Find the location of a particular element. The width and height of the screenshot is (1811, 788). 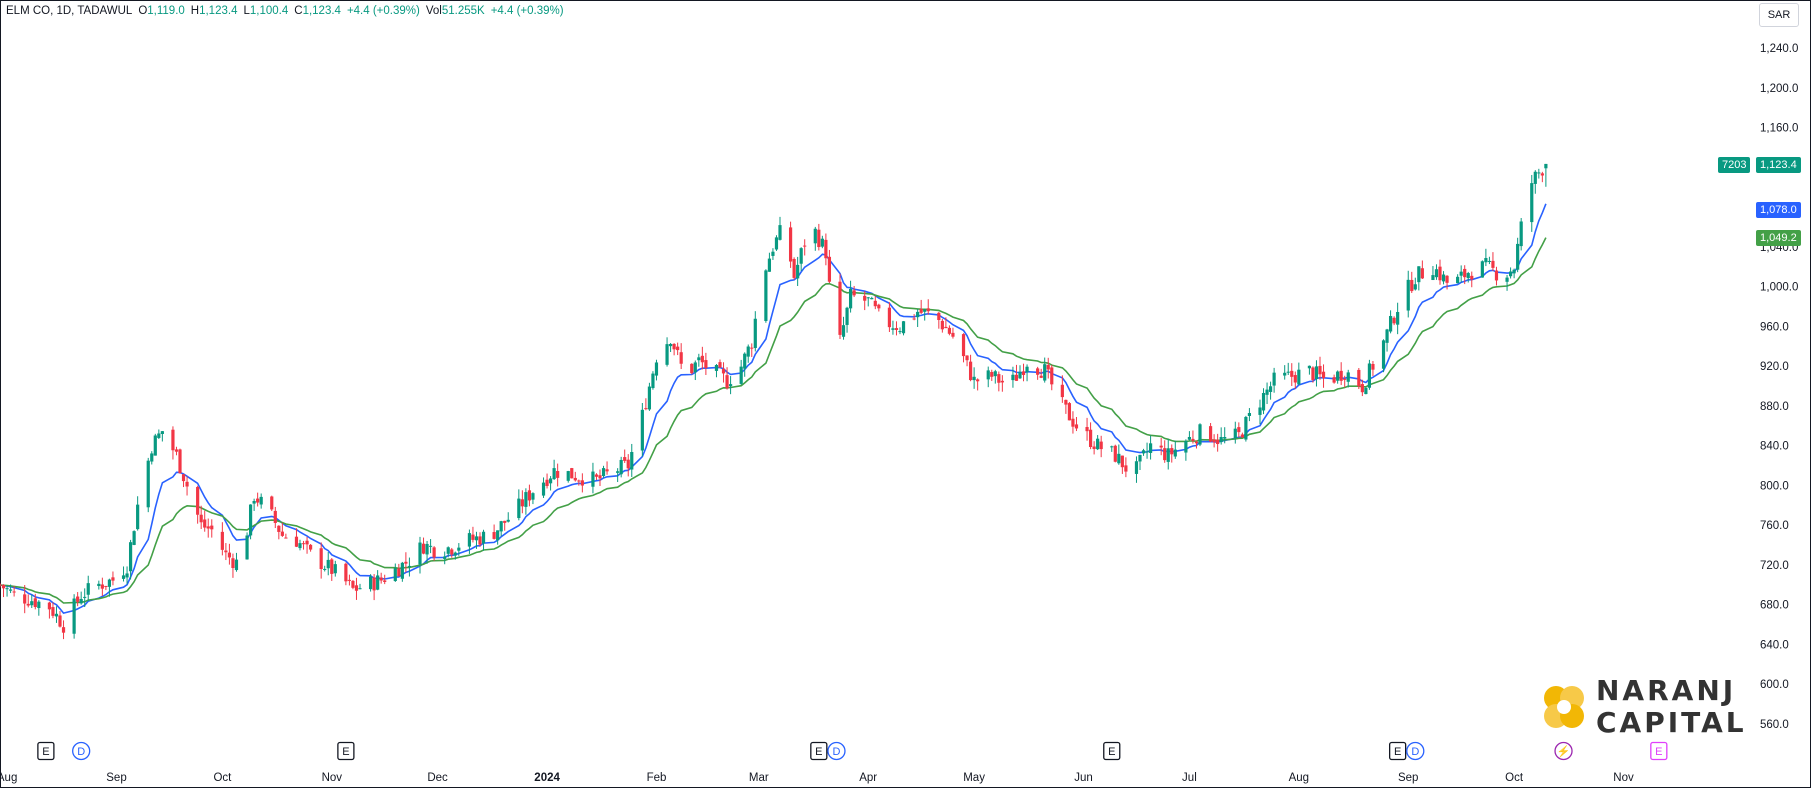

x-tick-label: May is located at coordinates (974, 778).